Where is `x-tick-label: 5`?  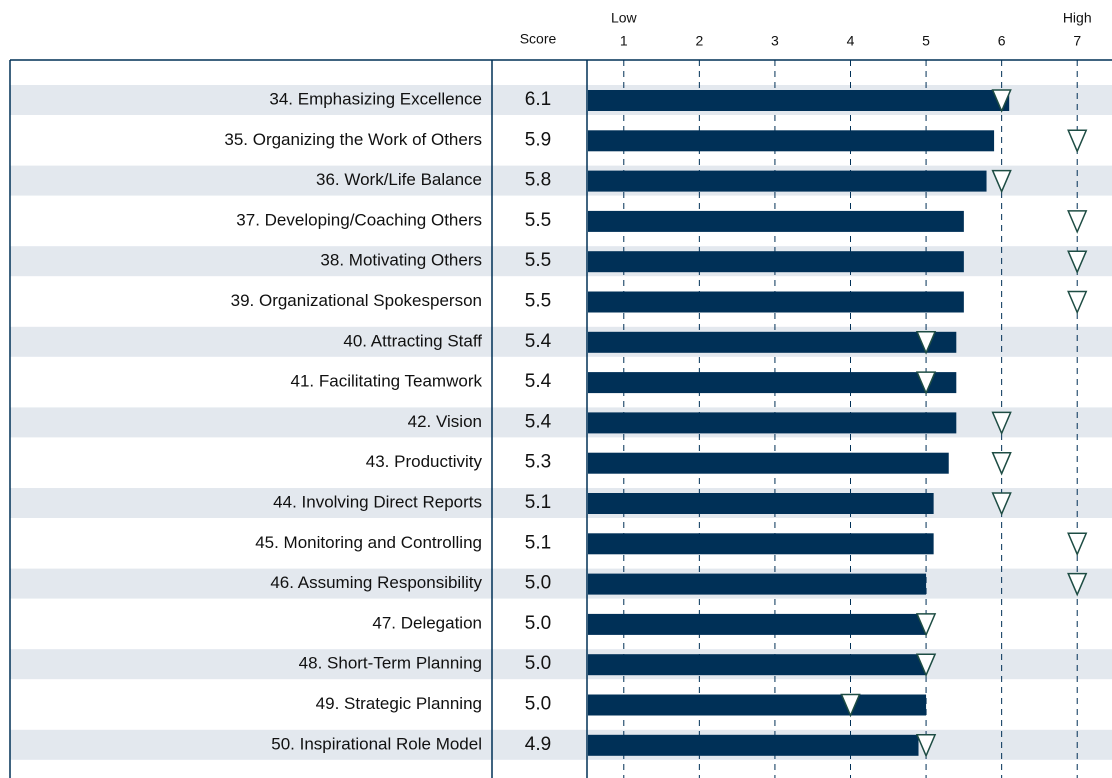
x-tick-label: 5 is located at coordinates (926, 41).